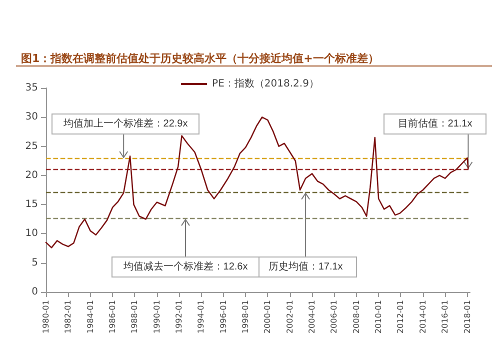 This screenshot has width=500, height=362. What do you see at coordinates (31, 175) in the screenshot?
I see `y-tick-label: 20` at bounding box center [31, 175].